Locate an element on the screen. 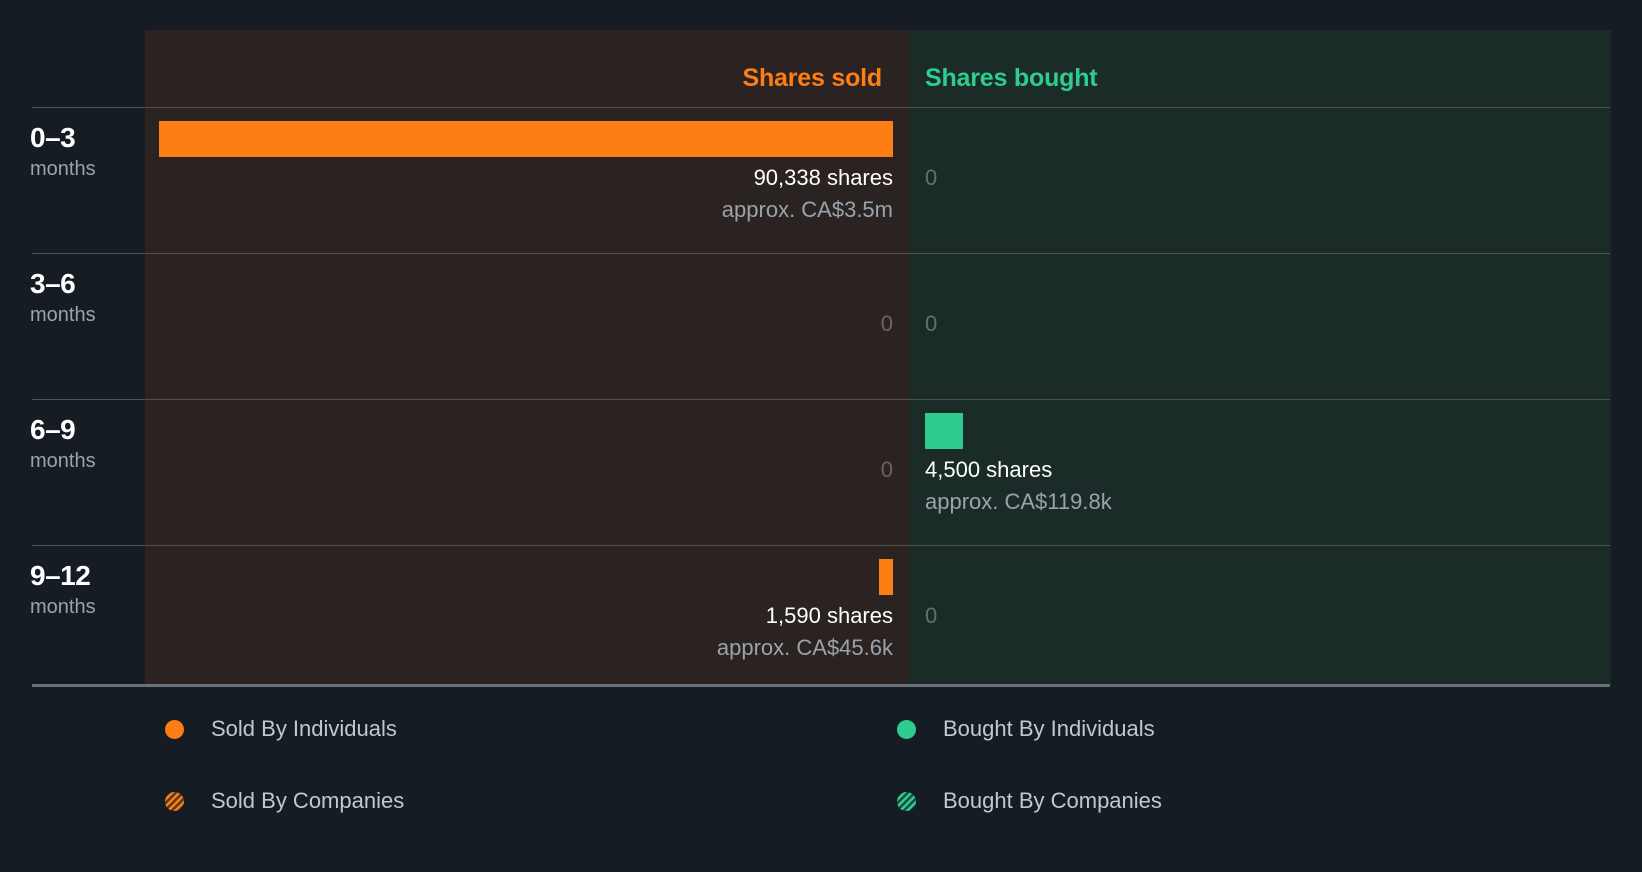  bottom-axis-line is located at coordinates (821, 685).